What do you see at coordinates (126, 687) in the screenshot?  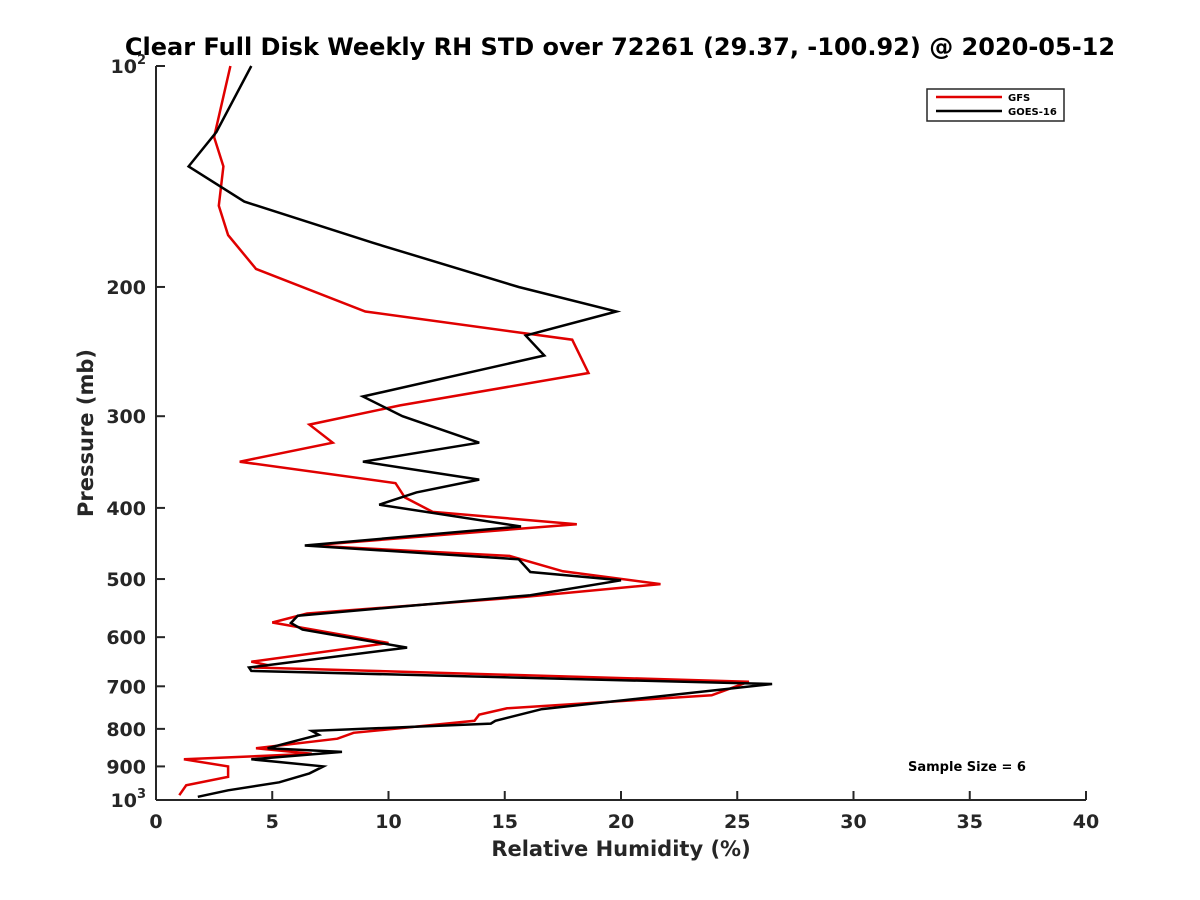 I see `y-tick-label: 700` at bounding box center [126, 687].